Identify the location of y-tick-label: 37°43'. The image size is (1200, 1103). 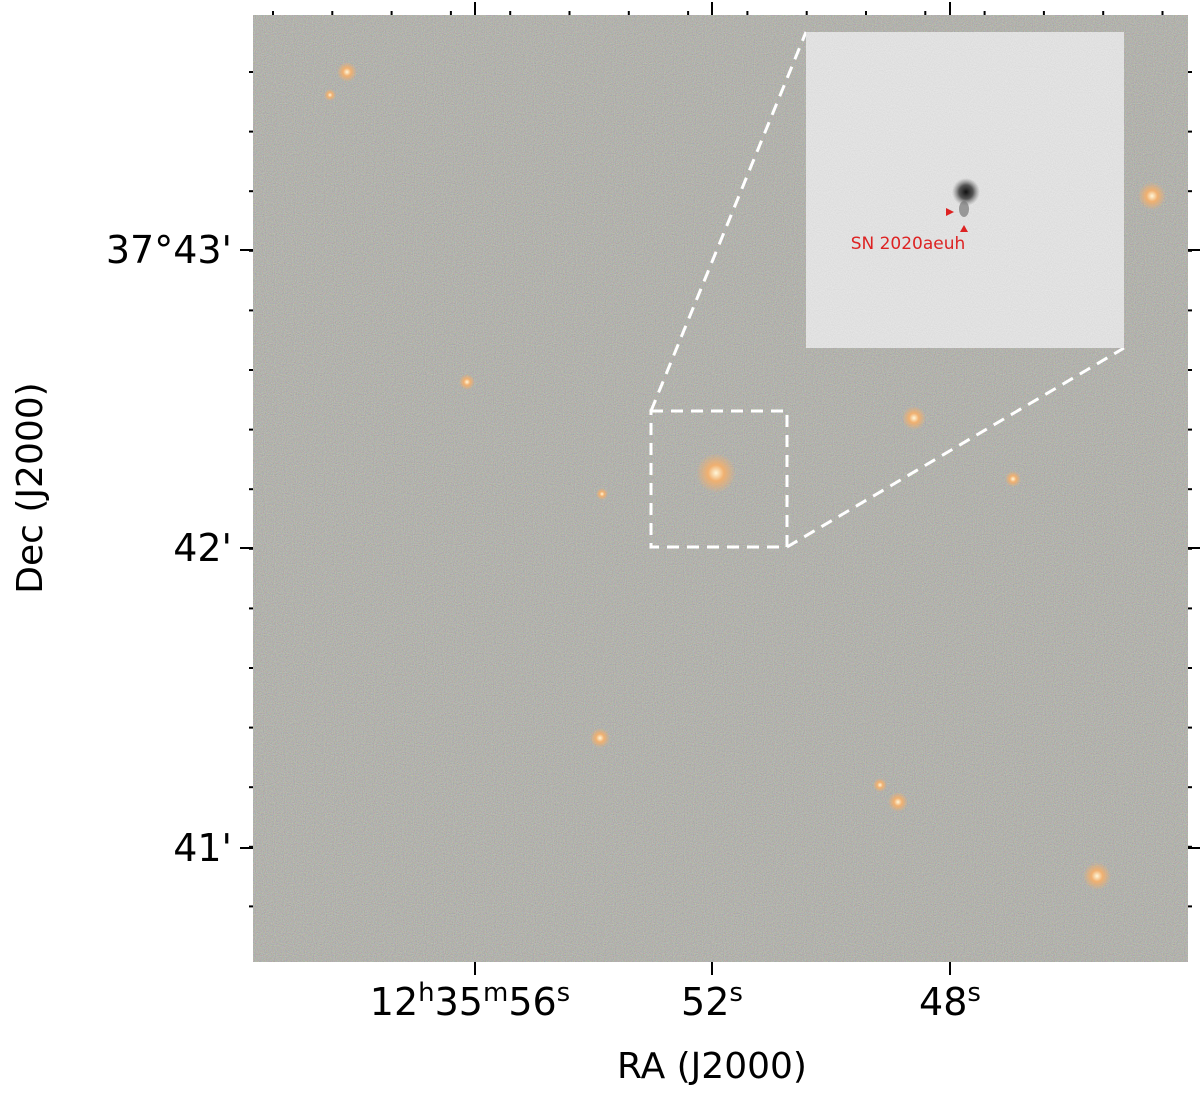
(169, 250).